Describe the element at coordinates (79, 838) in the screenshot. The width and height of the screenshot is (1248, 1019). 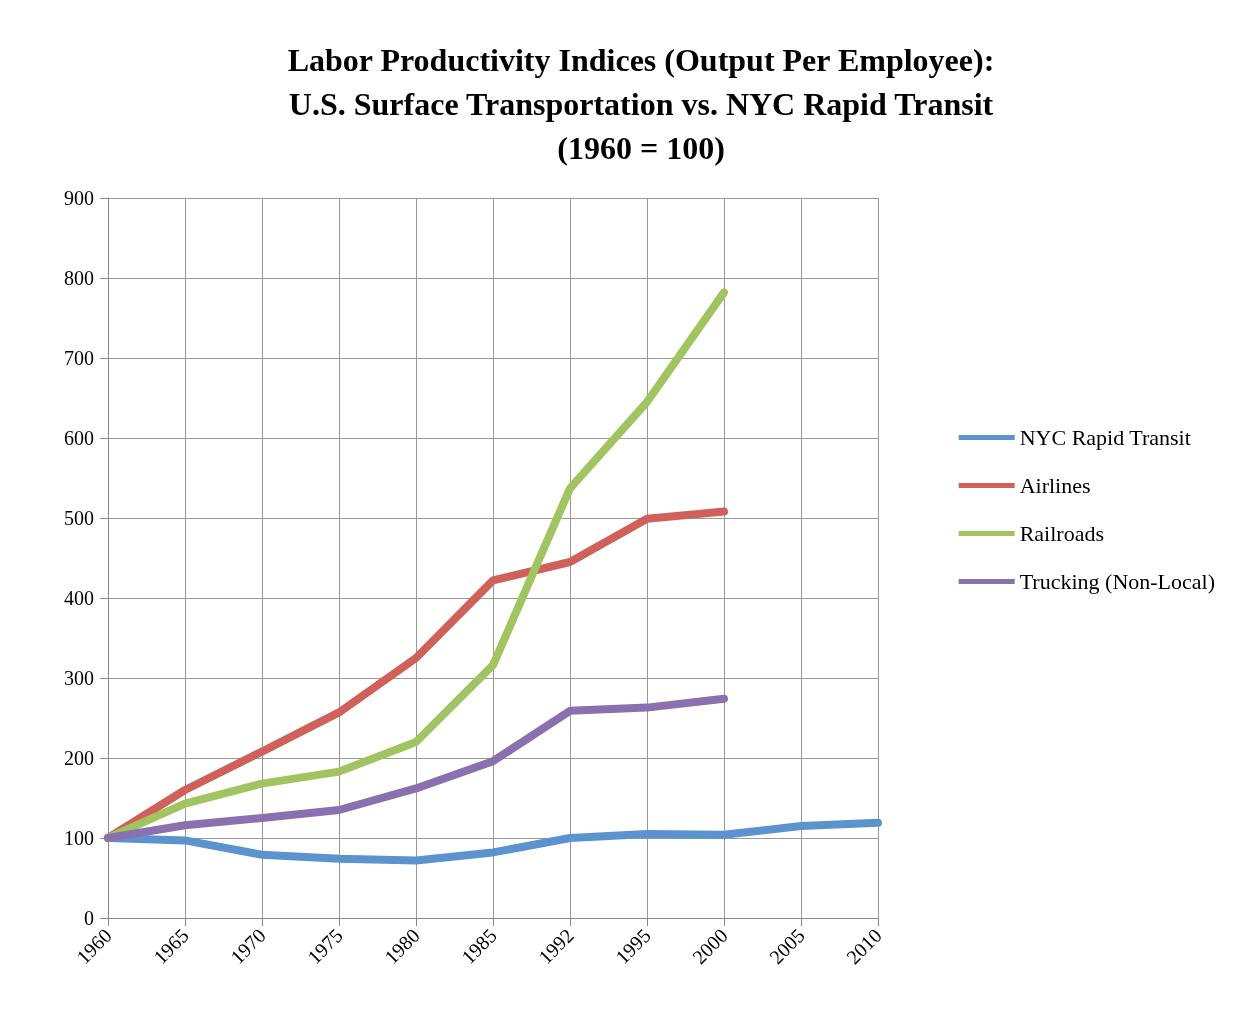
I see `y-tick-label: 100` at that location.